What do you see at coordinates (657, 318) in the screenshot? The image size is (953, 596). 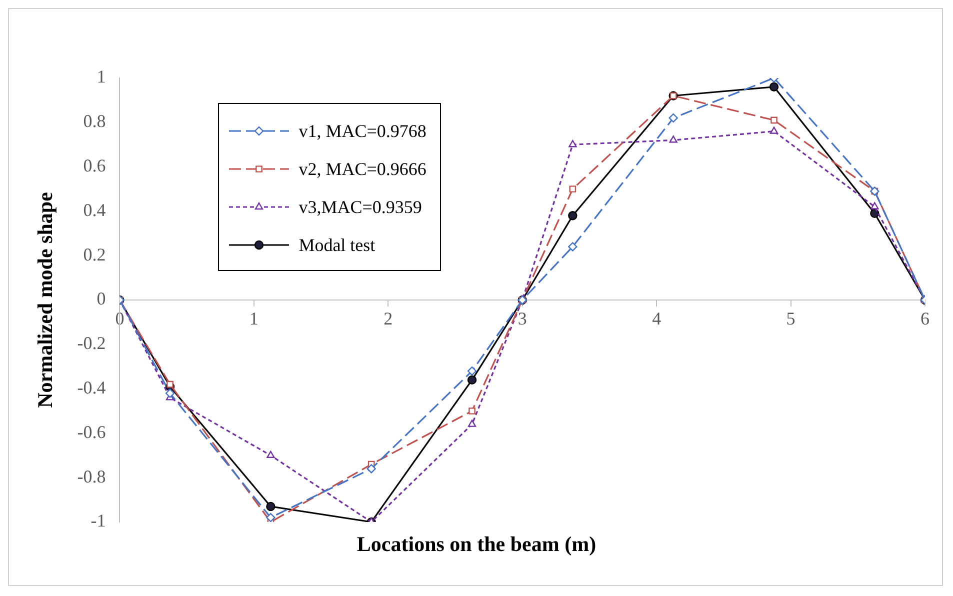 I see `x-tick-label: 4` at bounding box center [657, 318].